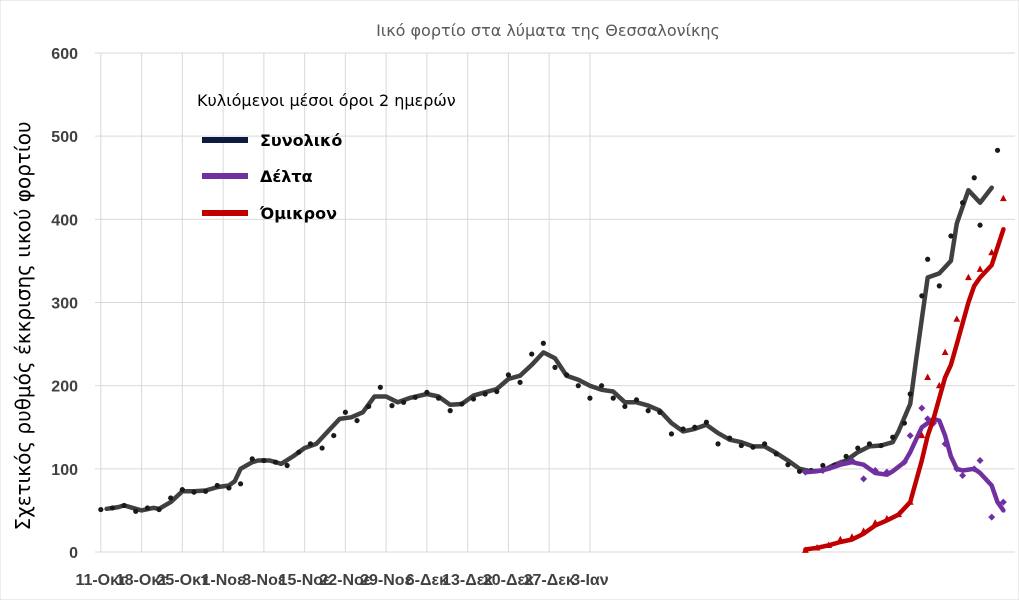 This screenshot has height=600, width=1019. I want to click on x-tick-label: 18-Οκτ, so click(142, 580).